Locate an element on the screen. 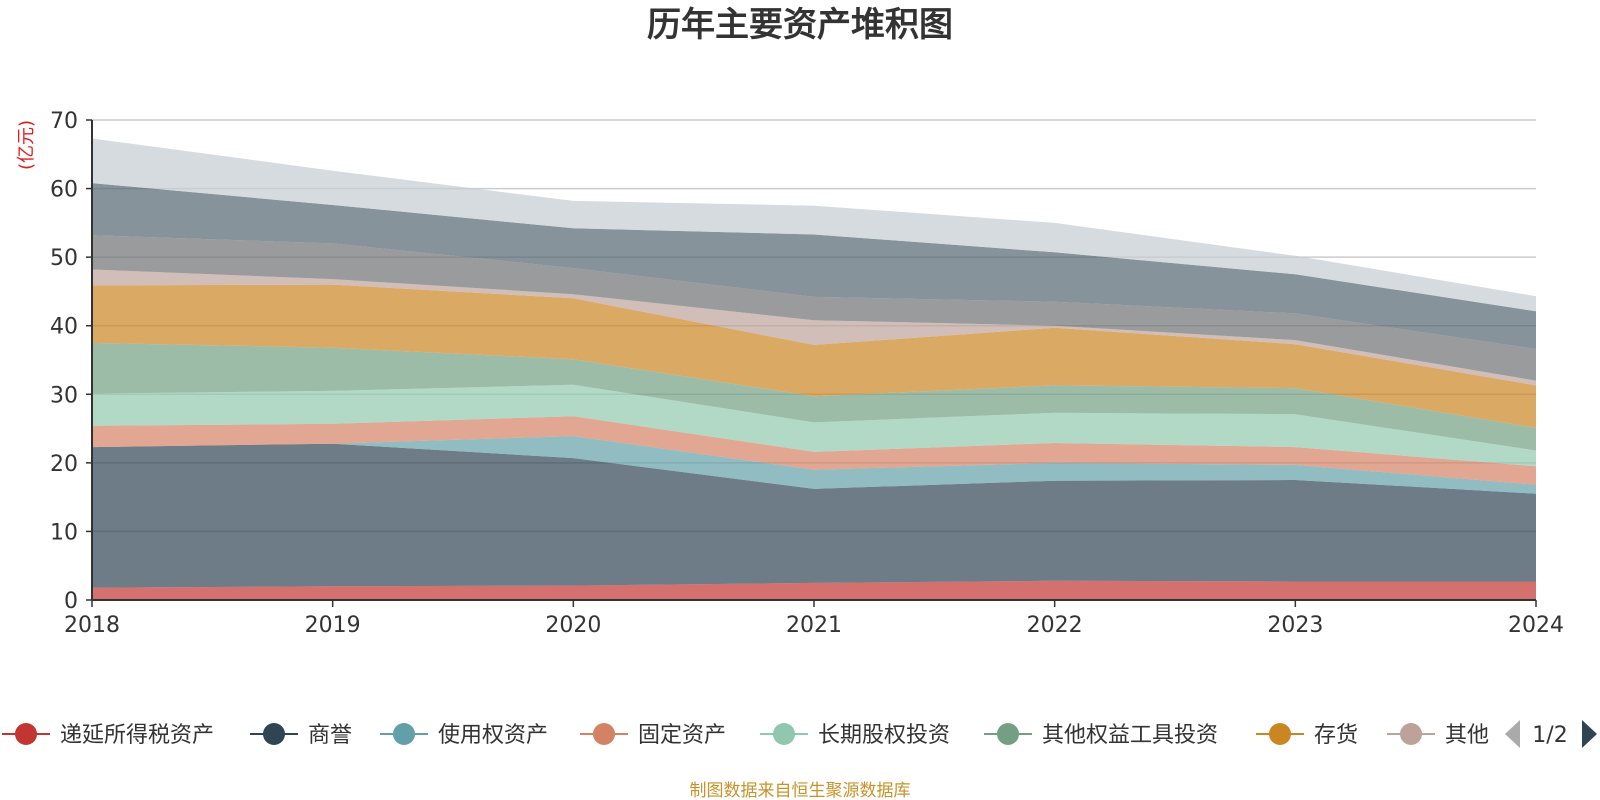  y-tick-label: 30 is located at coordinates (64, 395).